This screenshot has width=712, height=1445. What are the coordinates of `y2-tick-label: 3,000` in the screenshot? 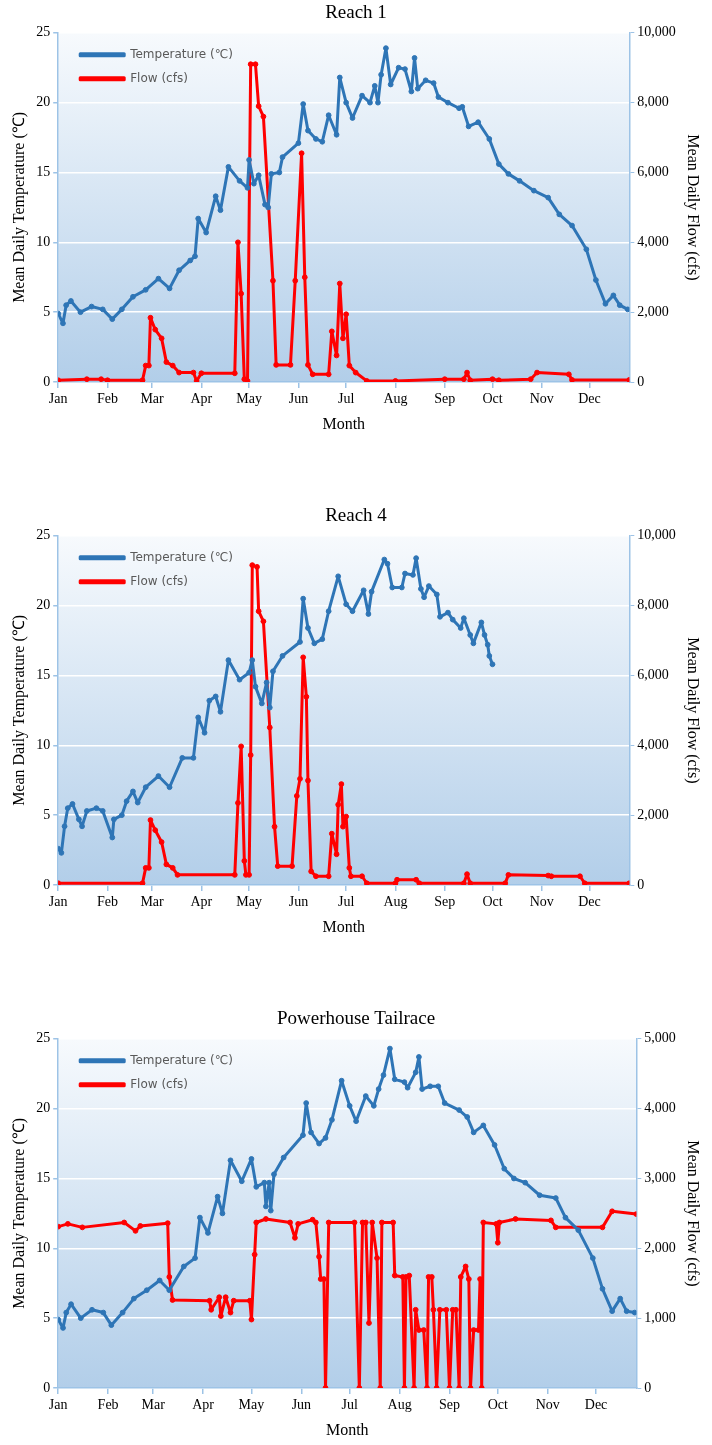 It's located at (660, 1178).